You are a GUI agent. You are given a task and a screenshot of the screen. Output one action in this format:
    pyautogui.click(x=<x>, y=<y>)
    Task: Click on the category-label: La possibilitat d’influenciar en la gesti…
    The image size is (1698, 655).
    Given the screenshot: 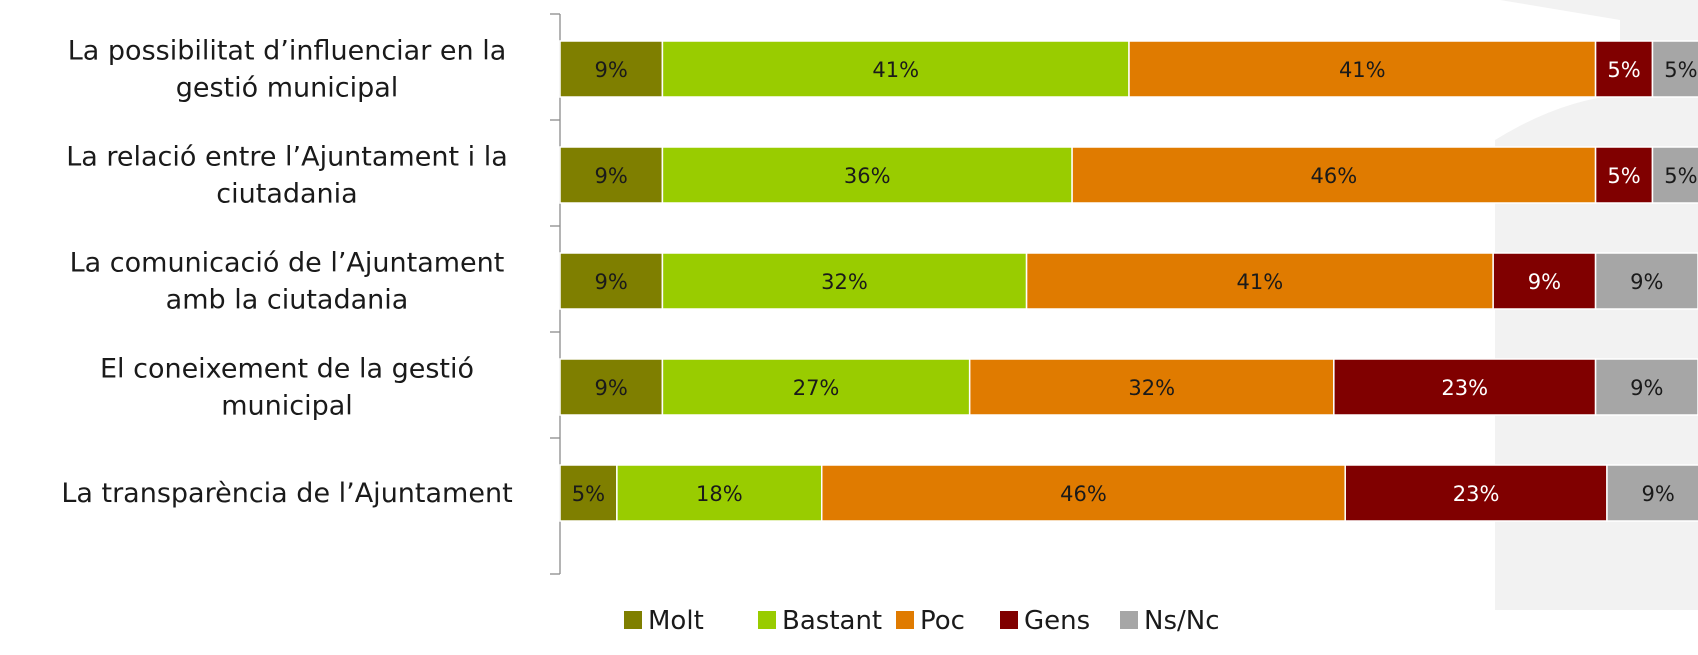 What is the action you would take?
    pyautogui.click(x=287, y=70)
    